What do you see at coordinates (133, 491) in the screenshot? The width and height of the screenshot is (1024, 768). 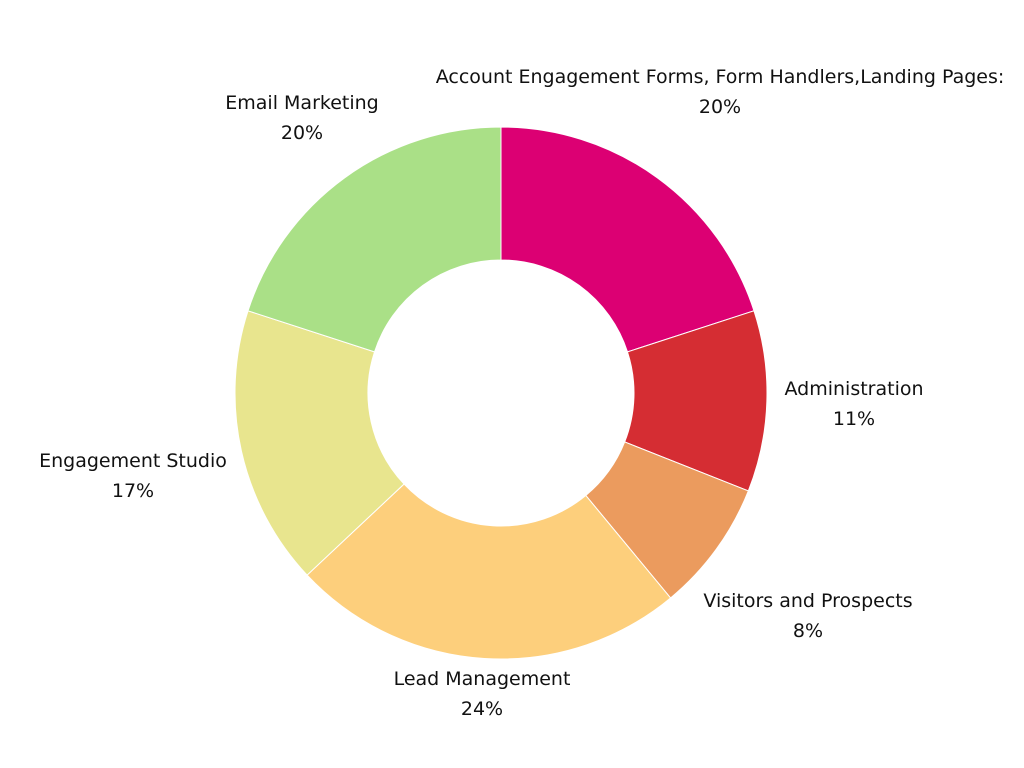 I see `slice-label-value: 17%` at bounding box center [133, 491].